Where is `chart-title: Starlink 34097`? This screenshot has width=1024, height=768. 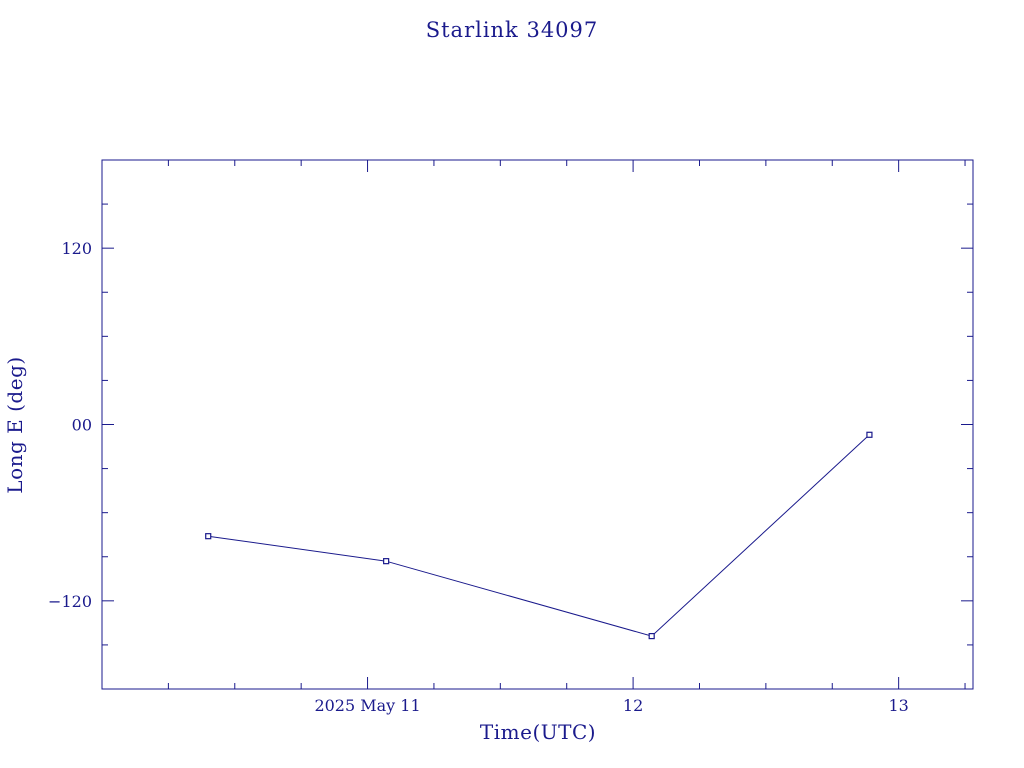 chart-title: Starlink 34097 is located at coordinates (512, 30).